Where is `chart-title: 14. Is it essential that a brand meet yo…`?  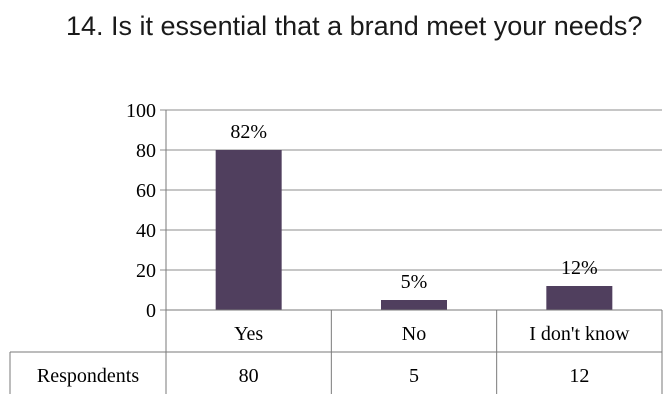 chart-title: 14. Is it essential that a brand meet yo… is located at coordinates (354, 26).